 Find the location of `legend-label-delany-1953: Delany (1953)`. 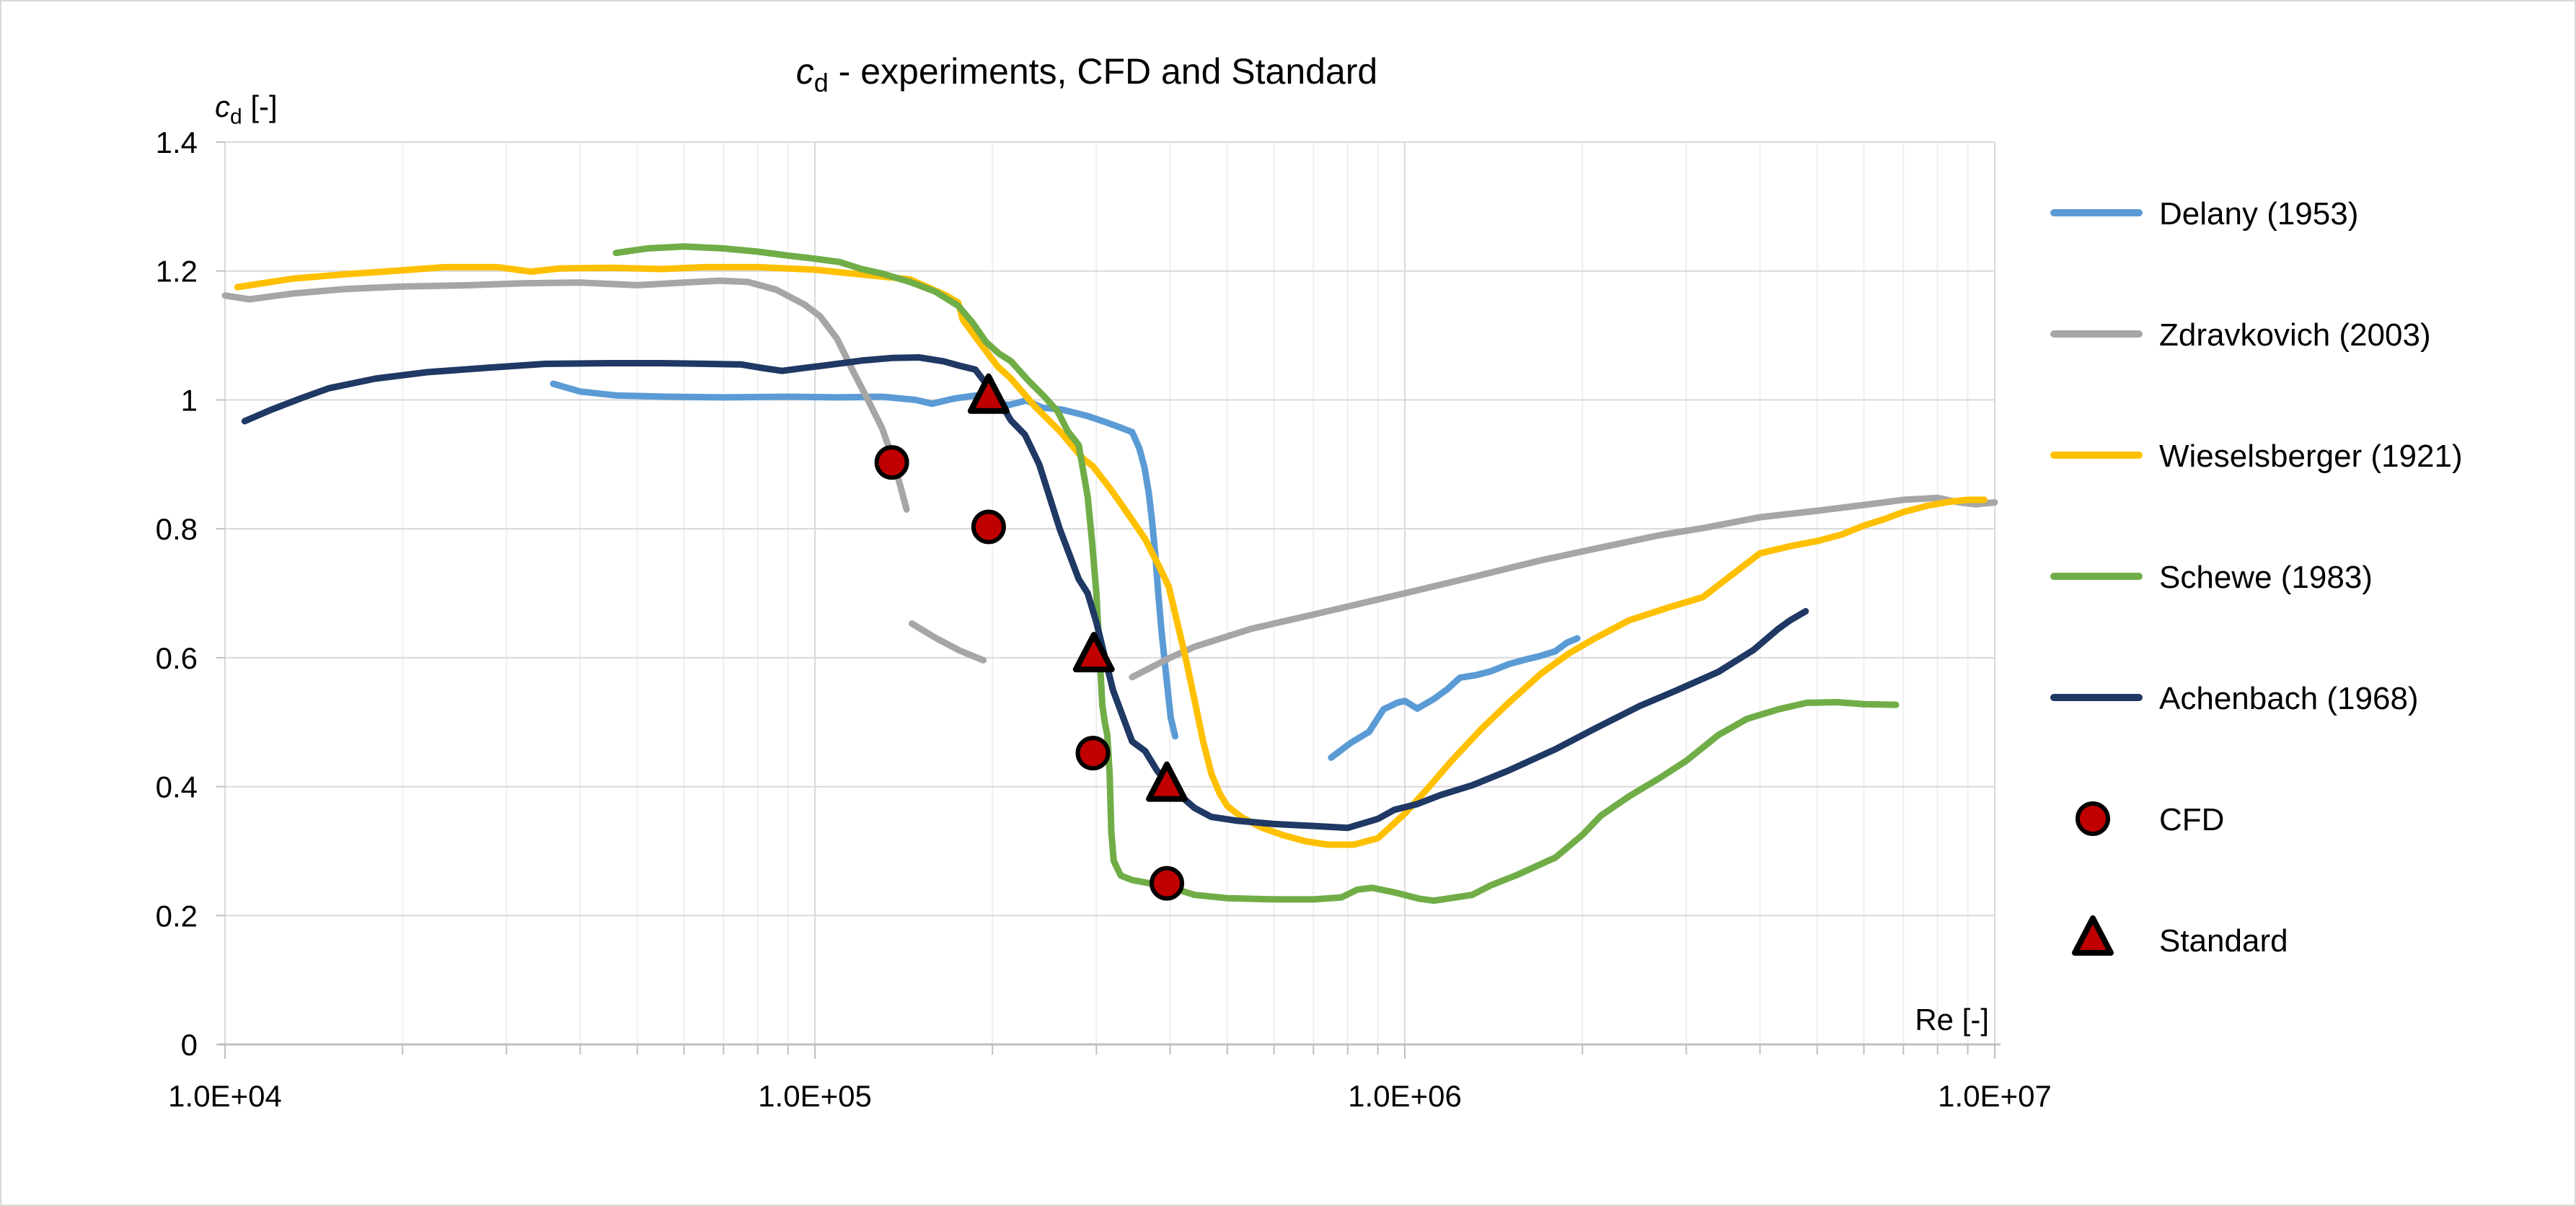

legend-label-delany-1953: Delany (1953) is located at coordinates (2258, 214).